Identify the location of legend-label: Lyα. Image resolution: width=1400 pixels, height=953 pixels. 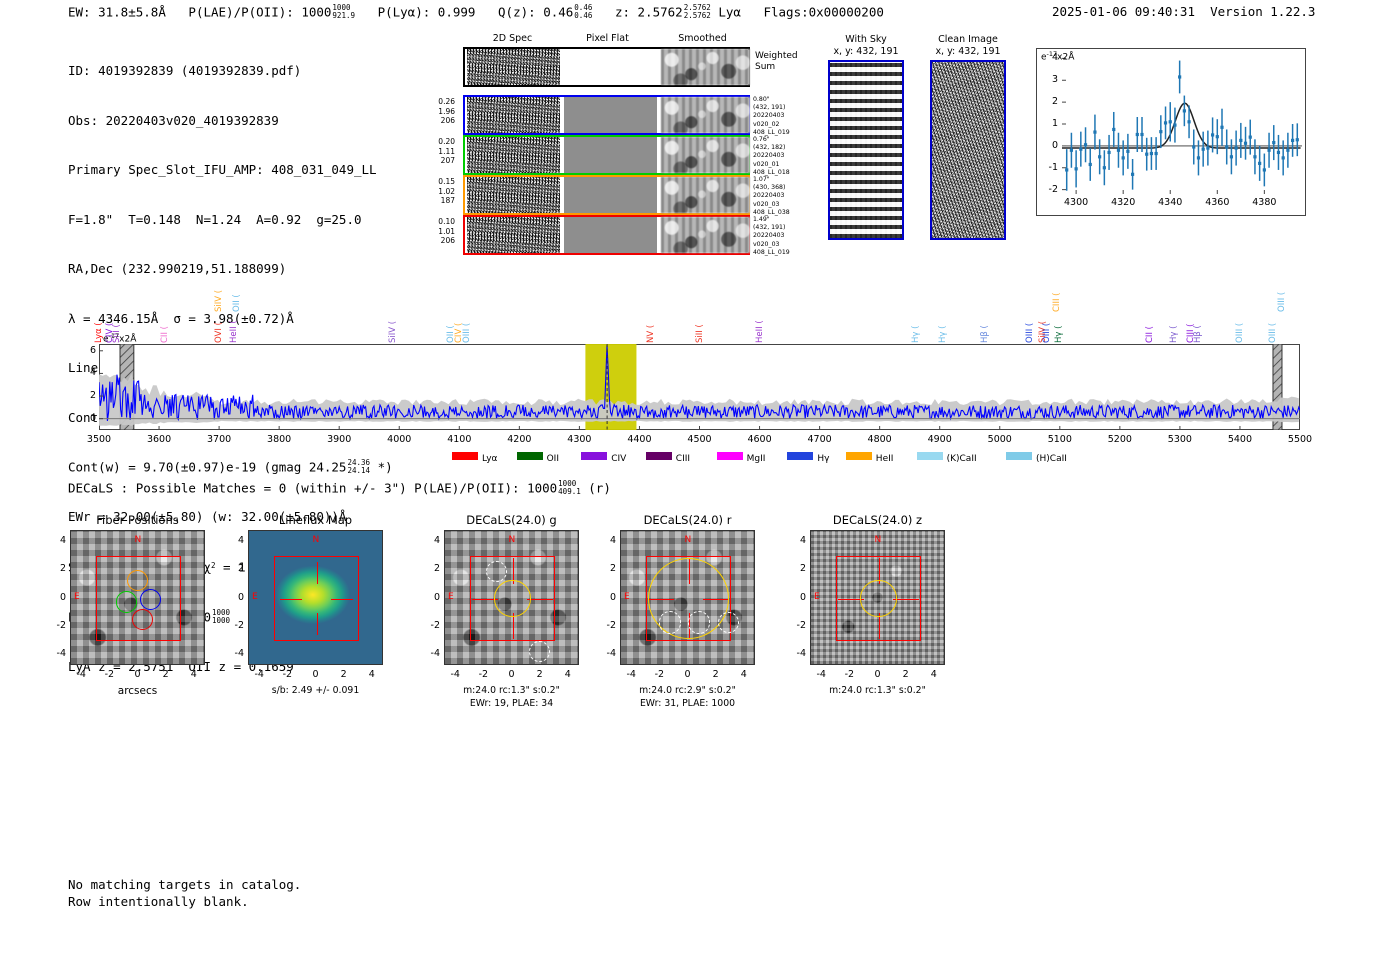
(490, 459).